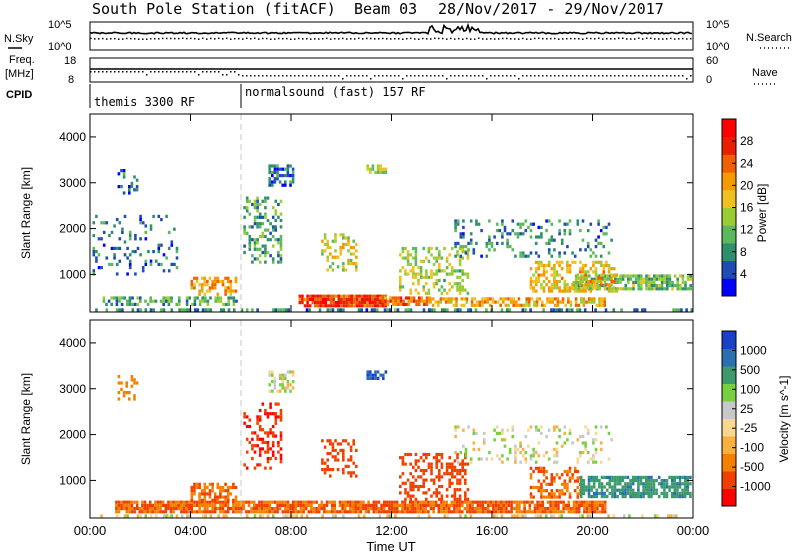  I want to click on velocity-colorbar-swatch, so click(729, 357).